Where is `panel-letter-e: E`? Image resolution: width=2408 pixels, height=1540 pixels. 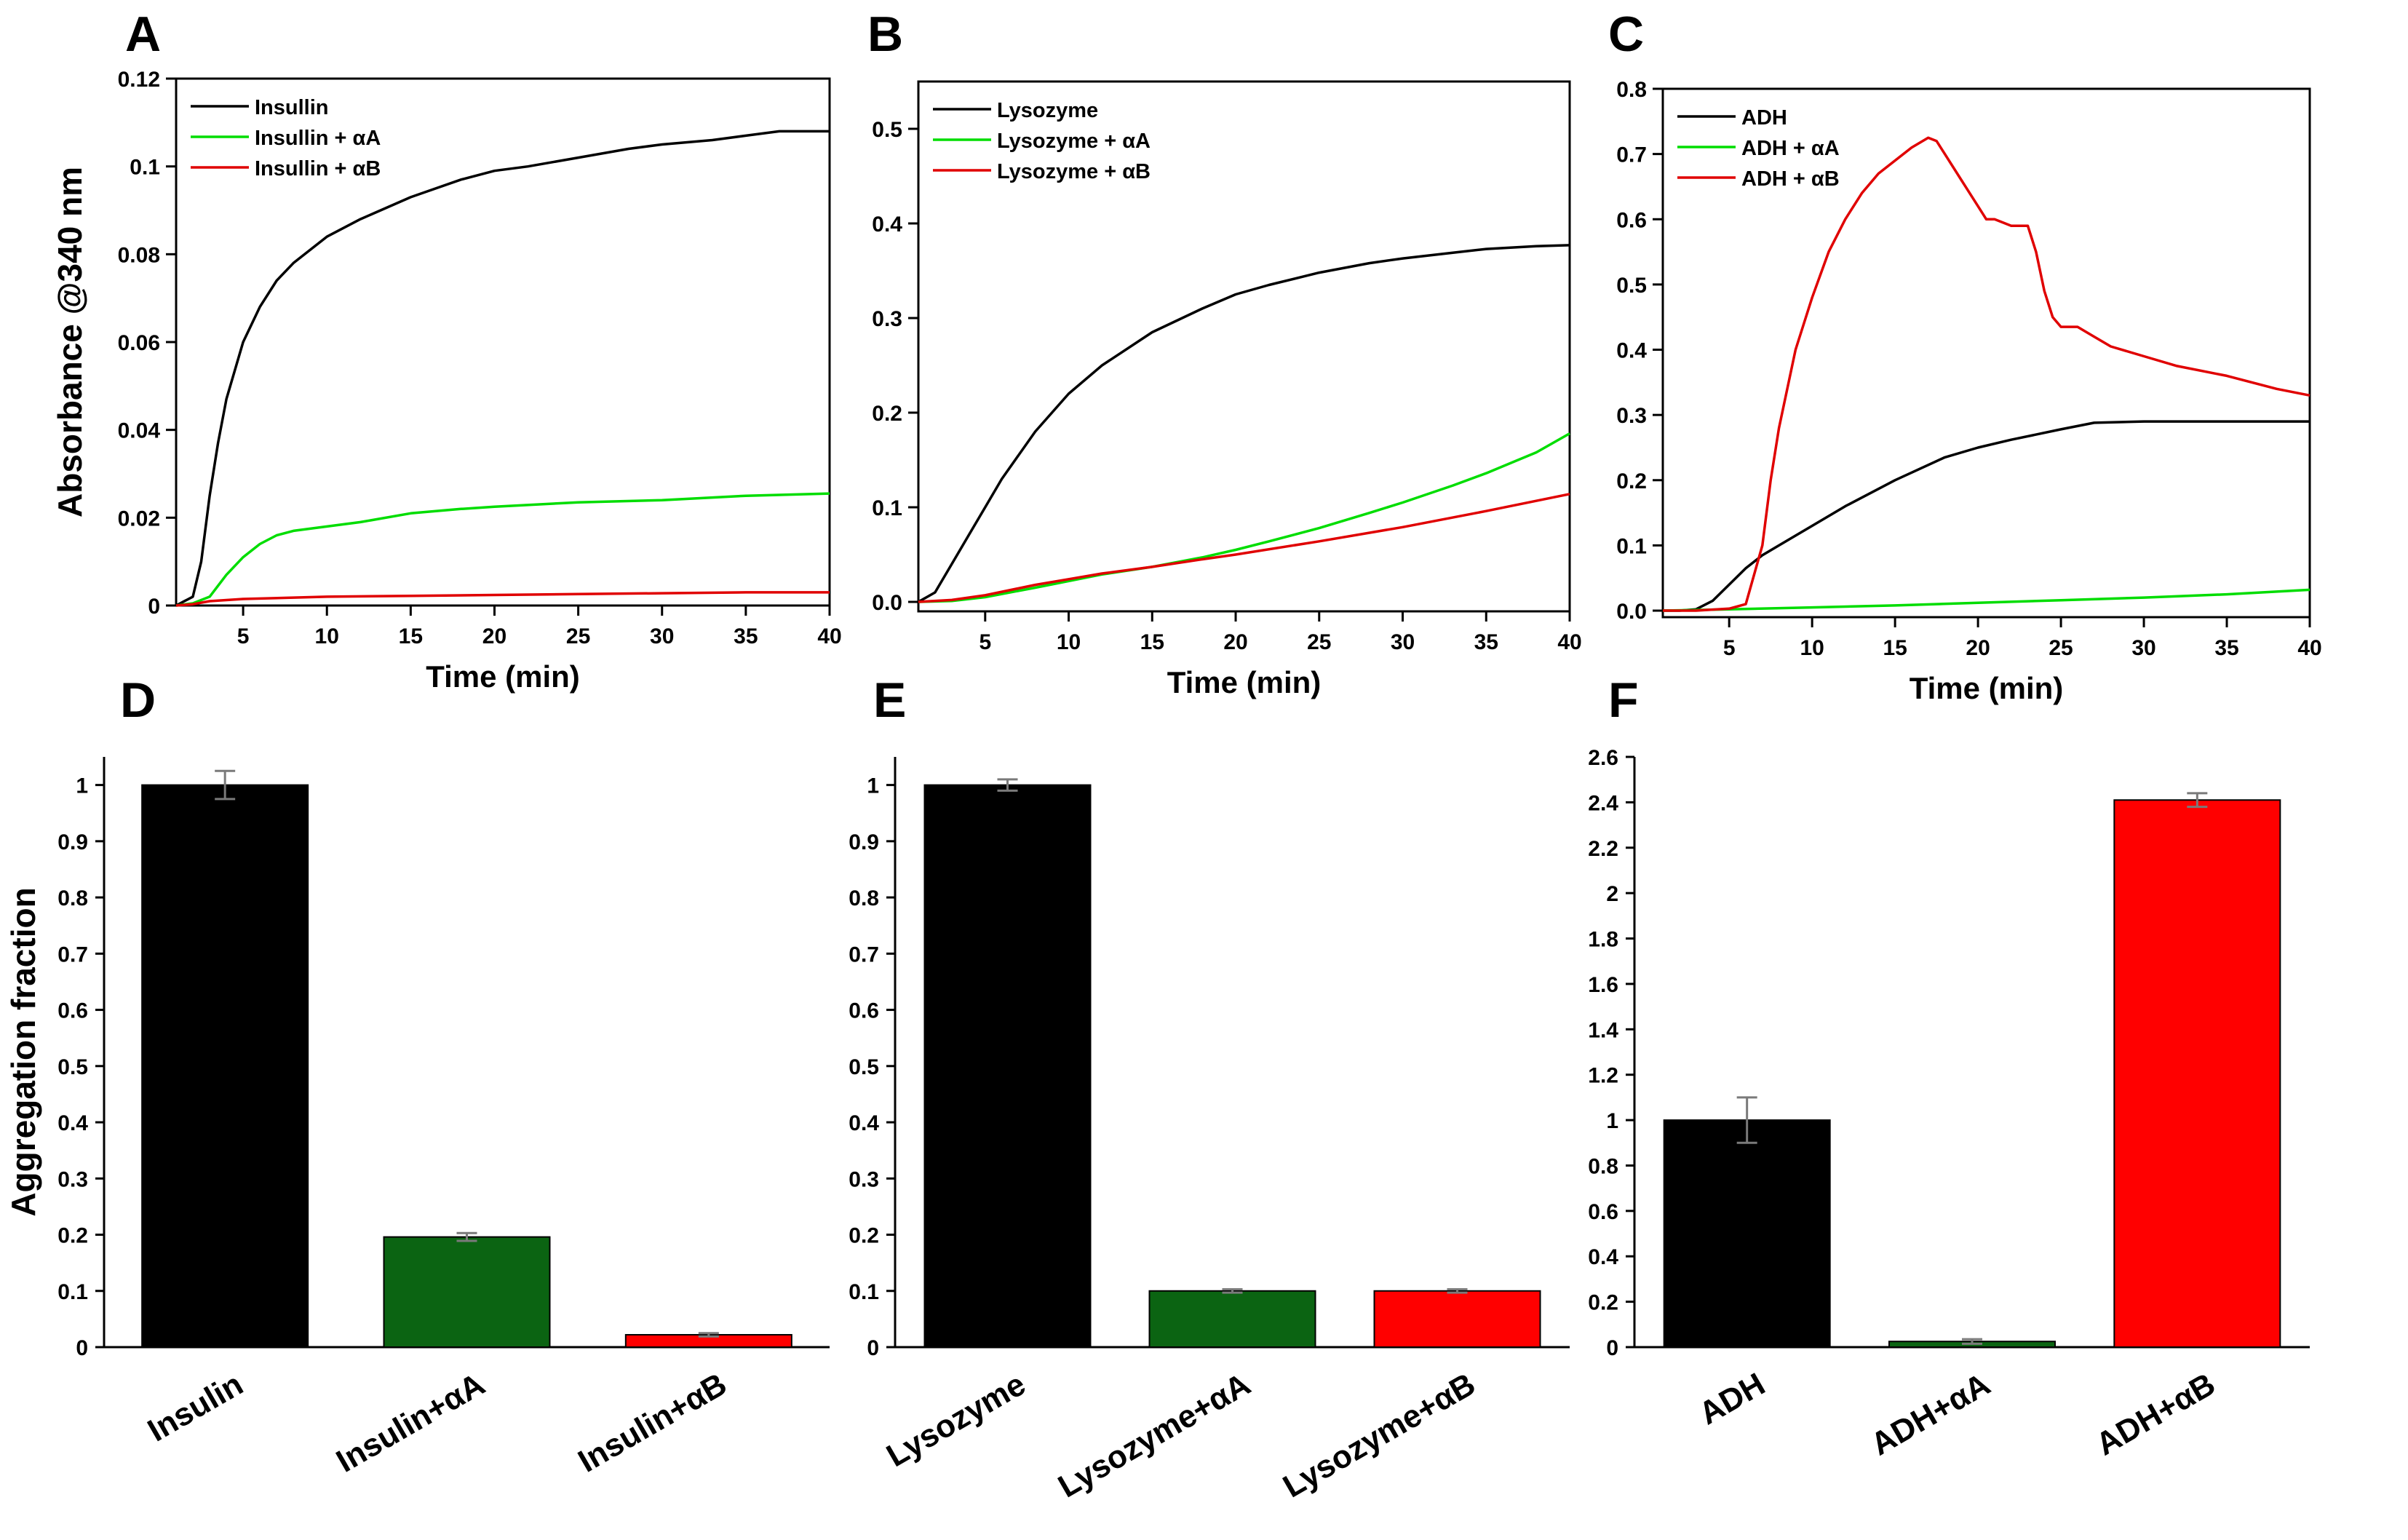
panel-letter-e: E is located at coordinates (889, 700).